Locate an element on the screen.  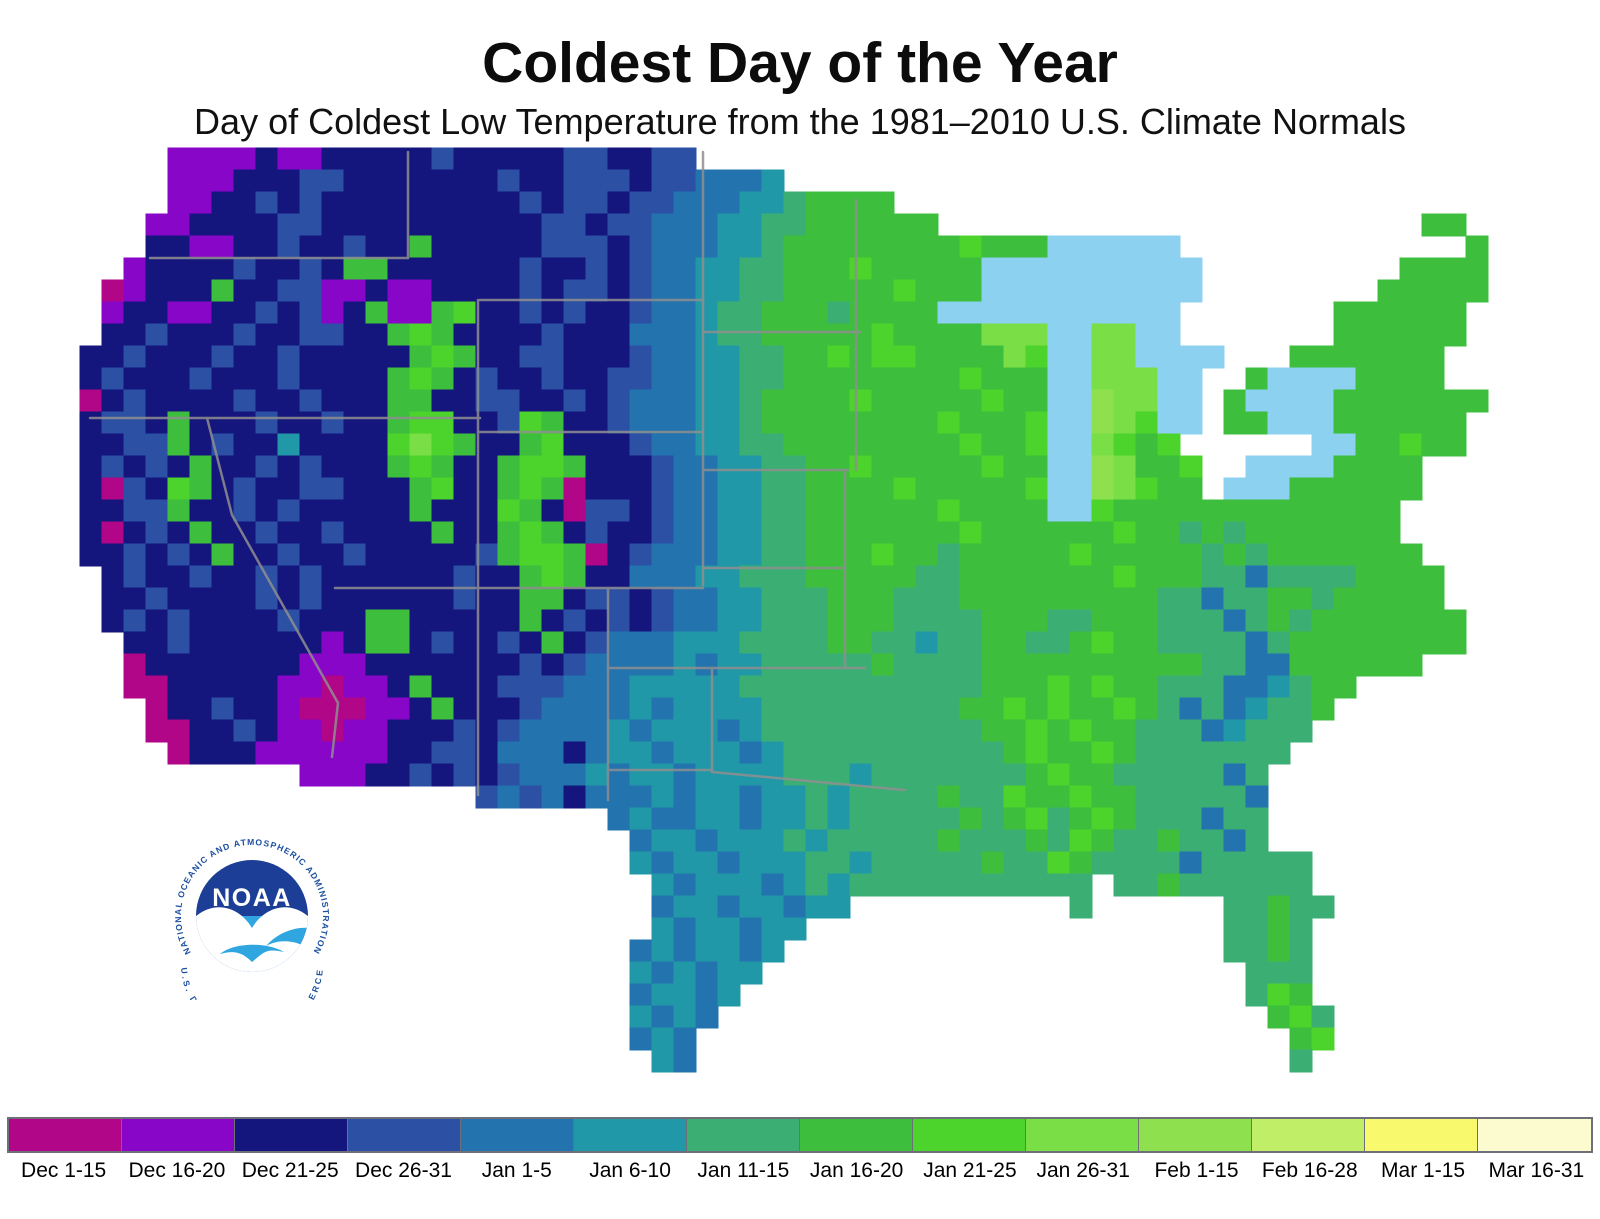
legend-label: Jan 1-5 is located at coordinates (516, 1170).